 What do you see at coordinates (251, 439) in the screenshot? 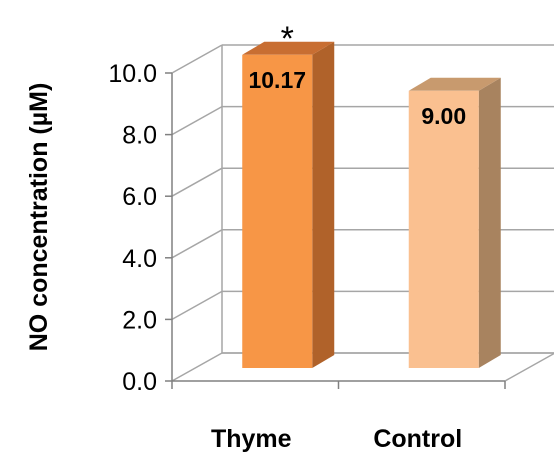
I see `x-tick-label-thyme: Thyme` at bounding box center [251, 439].